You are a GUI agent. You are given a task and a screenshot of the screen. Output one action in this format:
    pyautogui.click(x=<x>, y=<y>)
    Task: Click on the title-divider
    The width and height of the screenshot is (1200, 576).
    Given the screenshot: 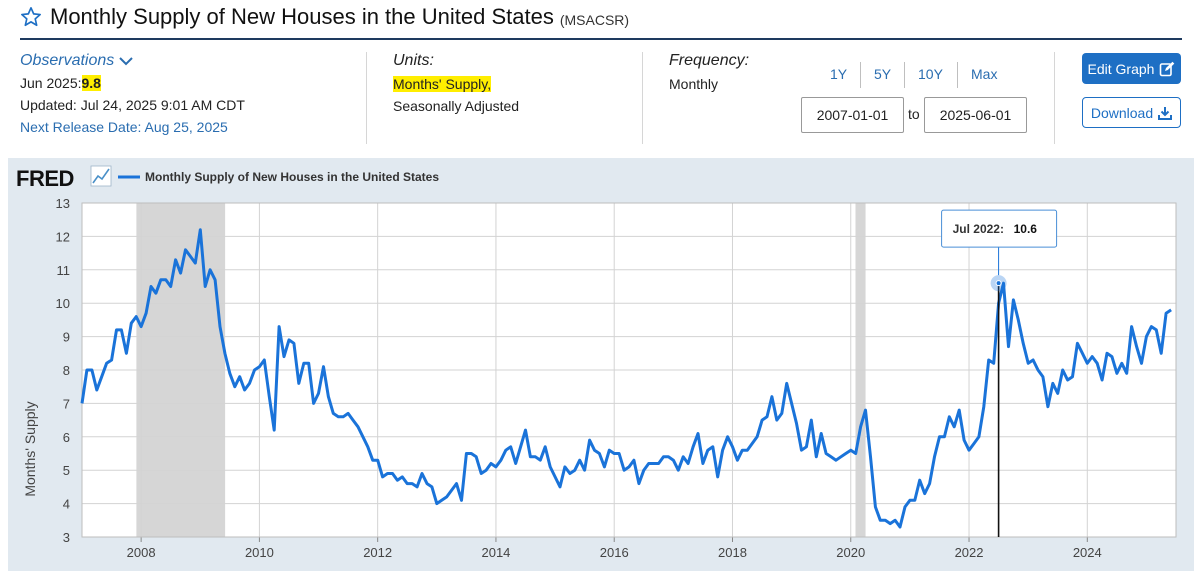 What is the action you would take?
    pyautogui.click(x=601, y=39)
    